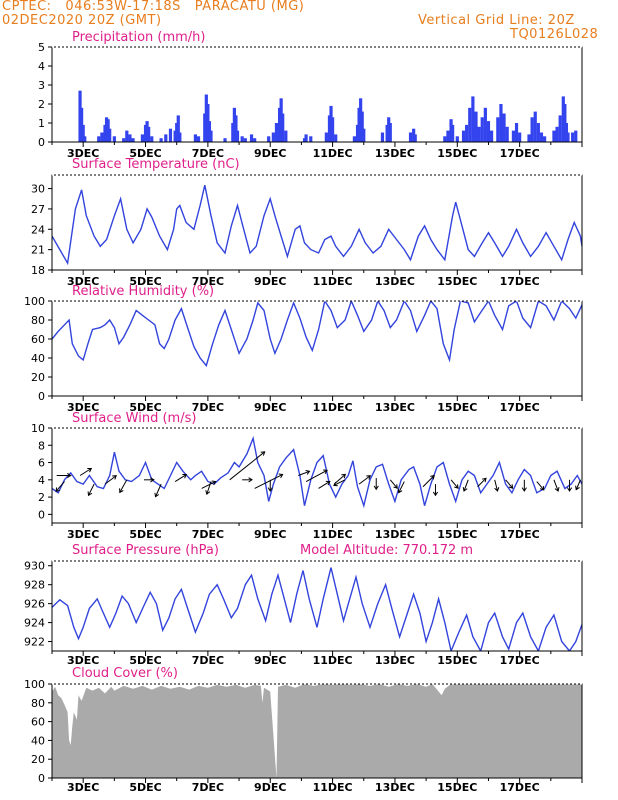  I want to click on header-init-time: 02DEC2020 20Z (GMT), so click(82, 20).